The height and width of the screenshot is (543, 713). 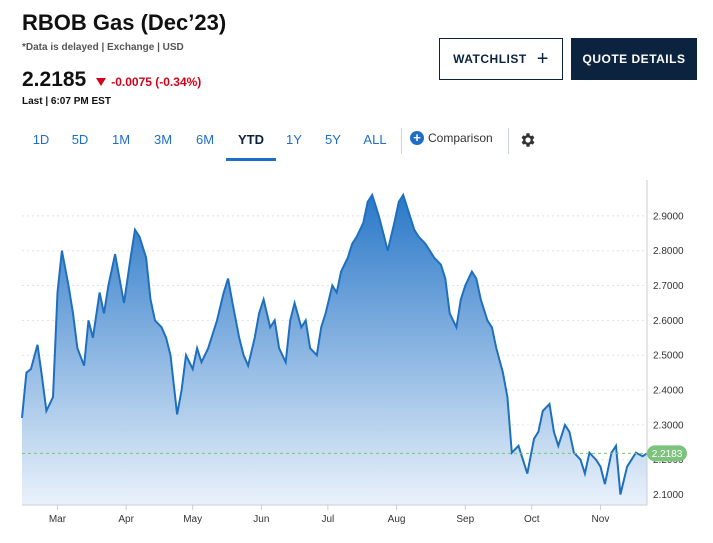 What do you see at coordinates (601, 519) in the screenshot?
I see `x-tick-label: Nov` at bounding box center [601, 519].